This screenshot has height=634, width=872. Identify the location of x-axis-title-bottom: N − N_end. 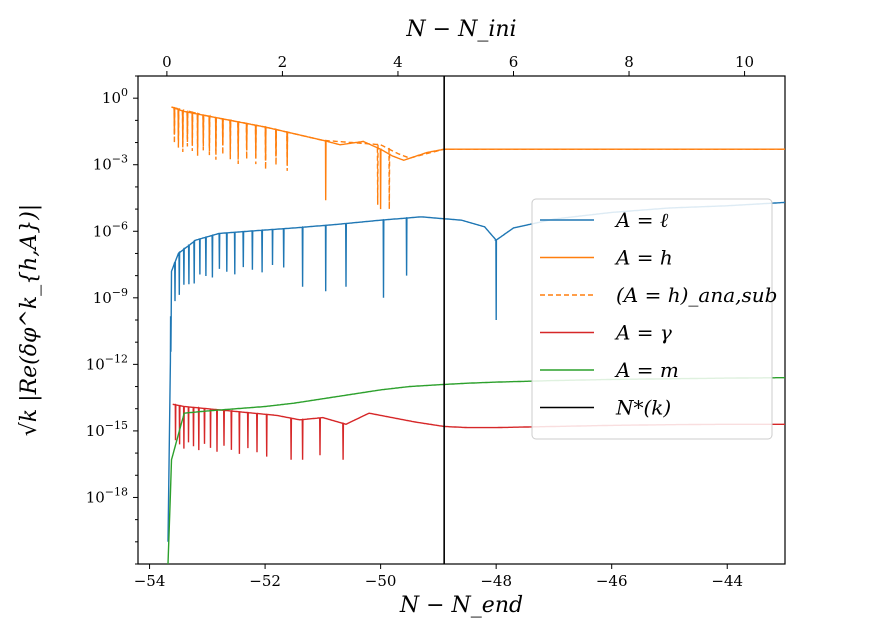
(461, 605).